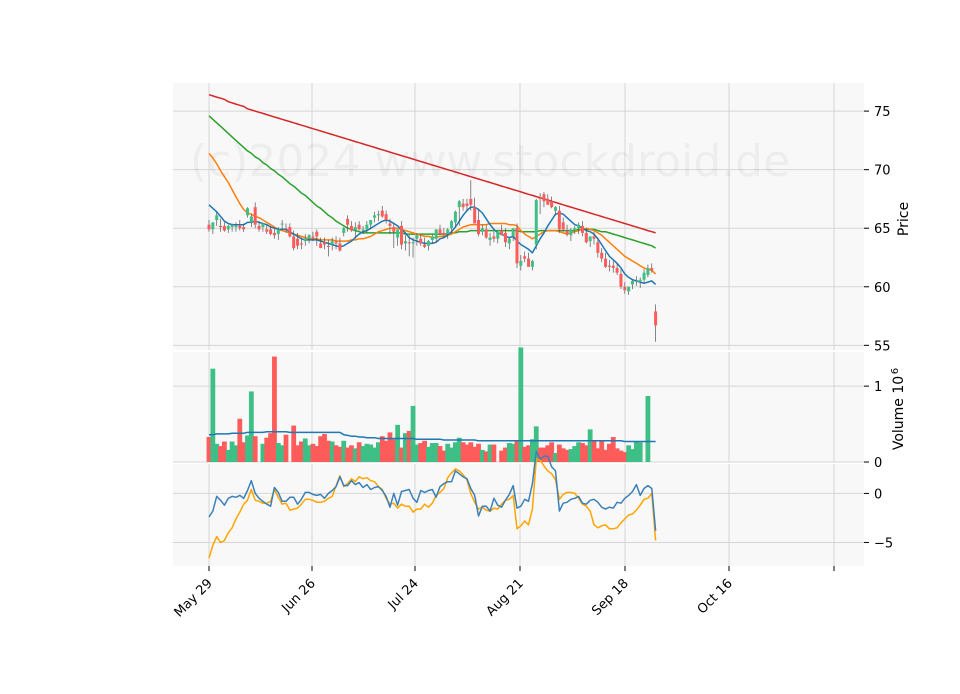  I want to click on x-tick-label: Jun 26, so click(299, 596).